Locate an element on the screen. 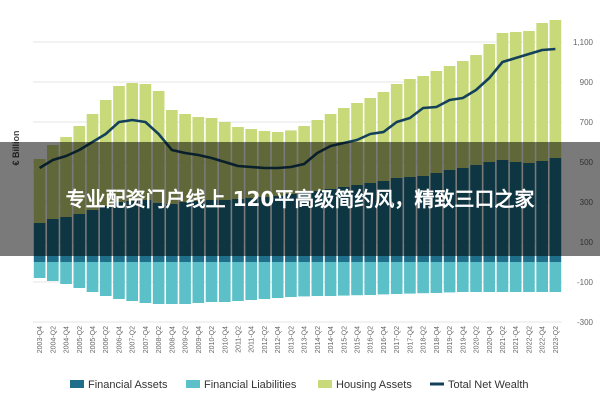 This screenshot has width=600, height=400. legend-label: Financial Liabilities is located at coordinates (250, 385).